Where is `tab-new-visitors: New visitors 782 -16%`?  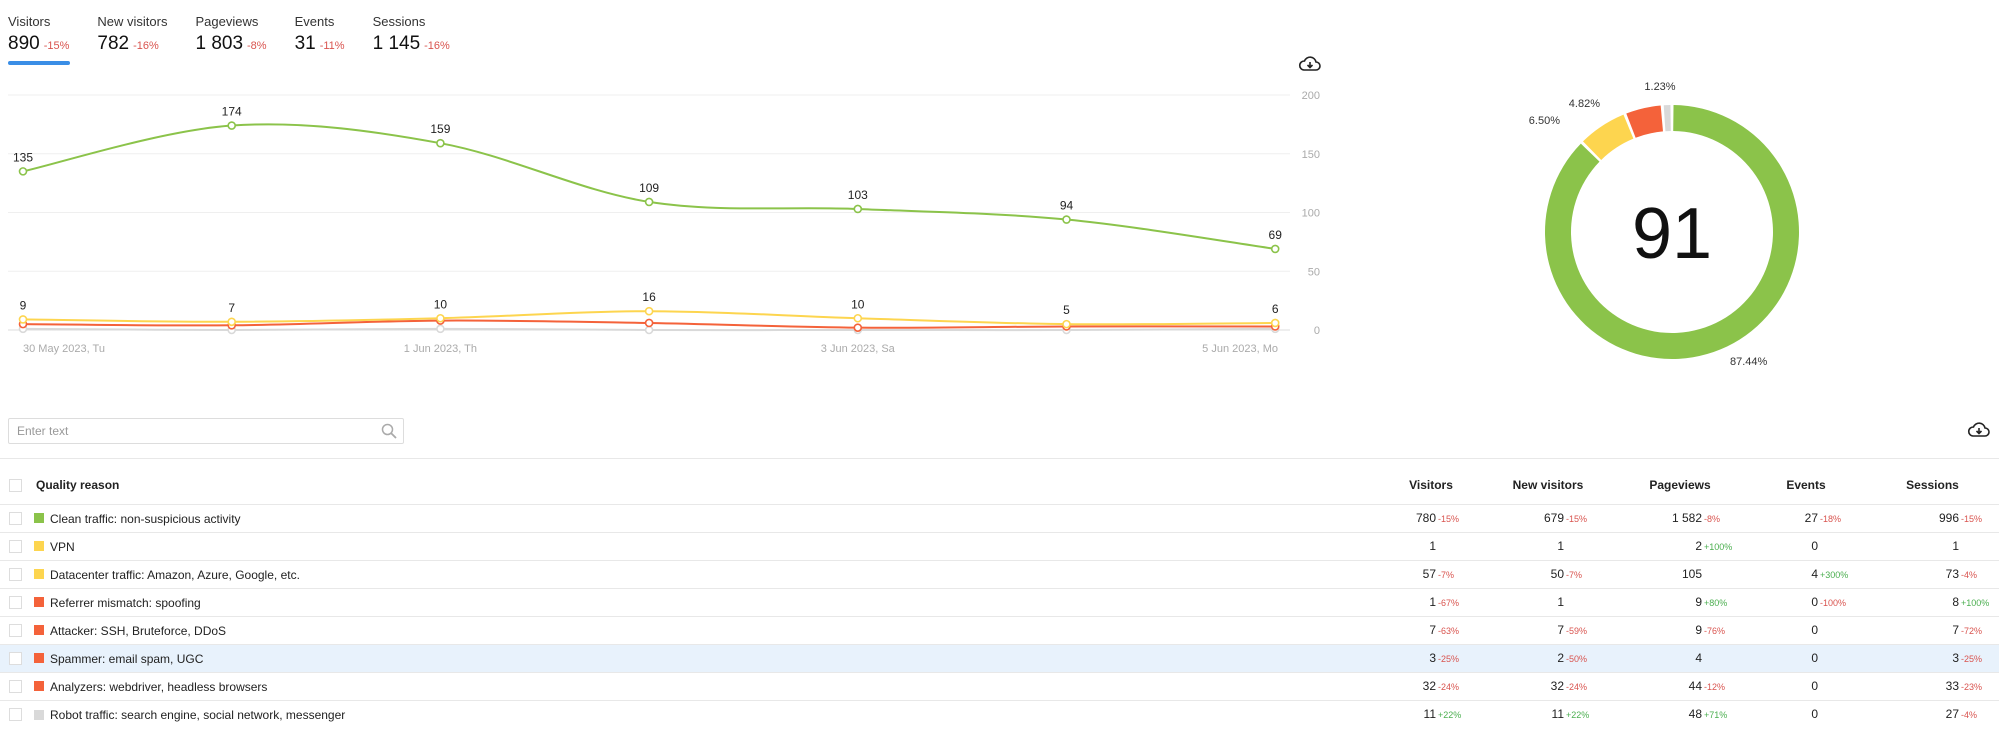
tab-new-visitors: New visitors 782 -16% is located at coordinates (132, 39).